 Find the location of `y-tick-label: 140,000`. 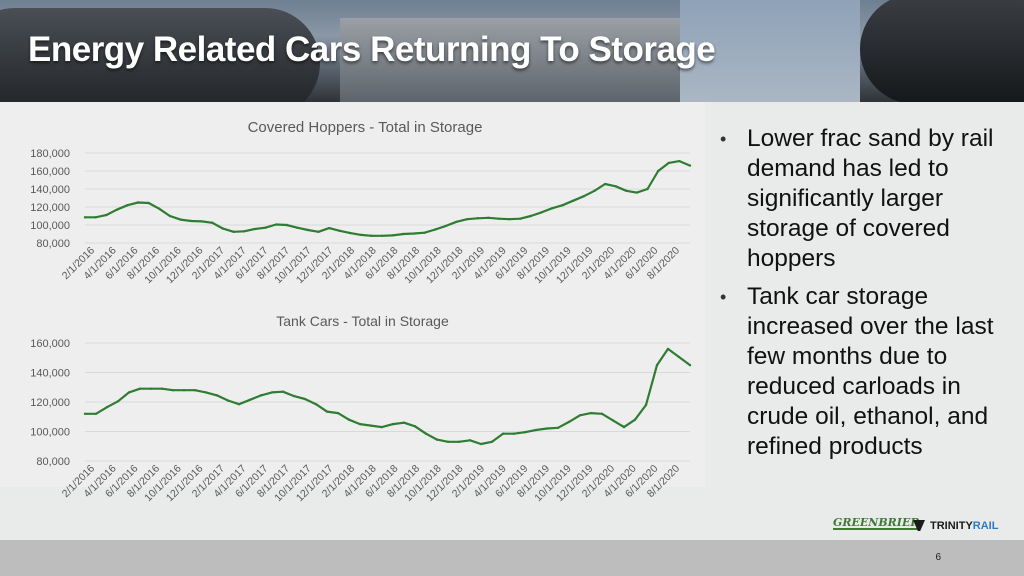

y-tick-label: 140,000 is located at coordinates (50, 374).